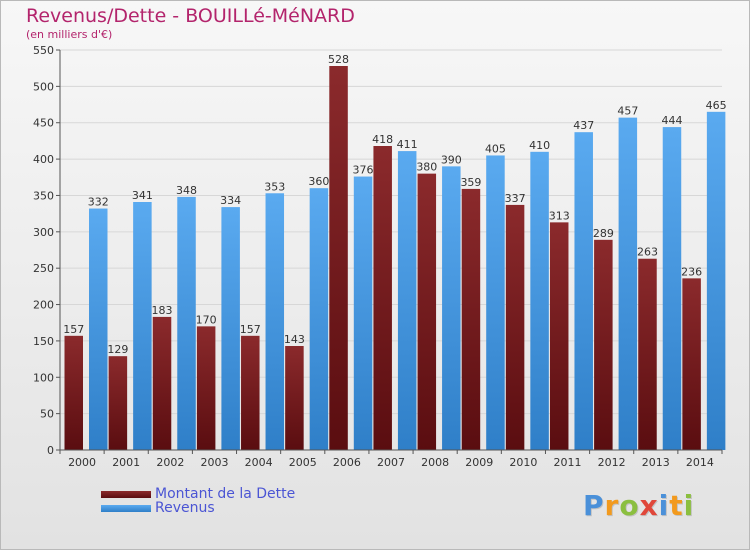  Describe the element at coordinates (43, 159) in the screenshot. I see `y-tick-label: 400` at that location.